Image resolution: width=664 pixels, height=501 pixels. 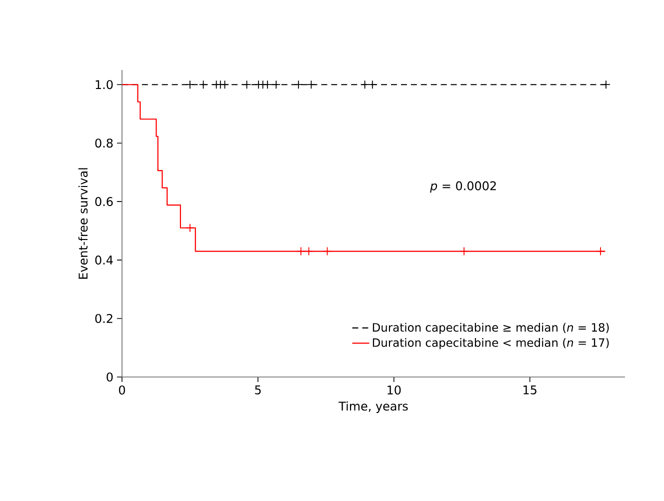 I want to click on x-tick-label: 5, so click(x=258, y=389).